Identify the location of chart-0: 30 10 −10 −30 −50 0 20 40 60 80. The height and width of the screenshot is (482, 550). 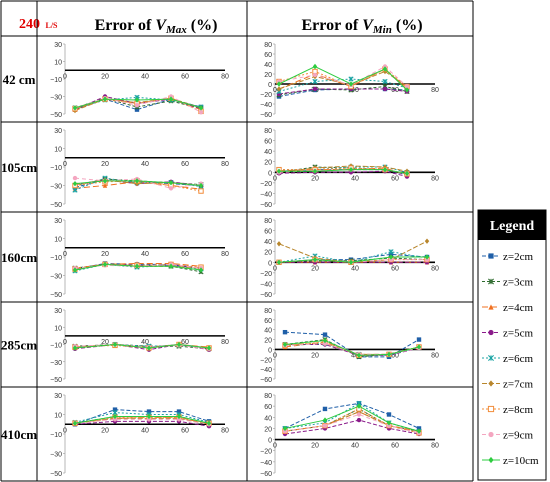
(139, 80).